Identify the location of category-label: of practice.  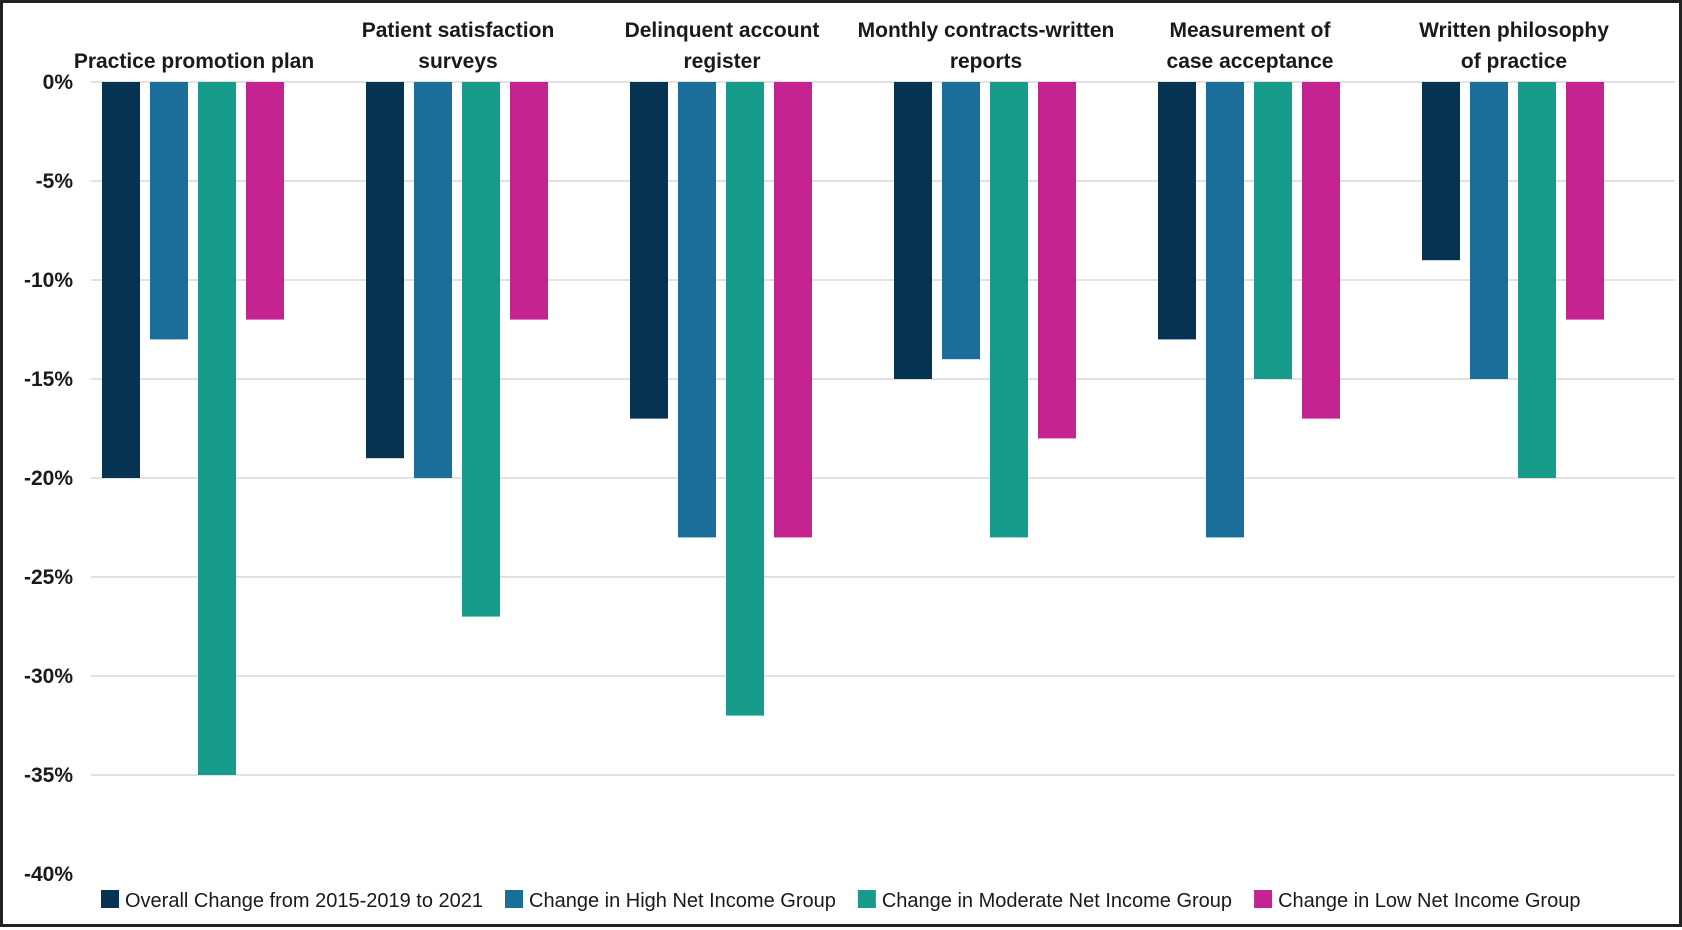
(1514, 61).